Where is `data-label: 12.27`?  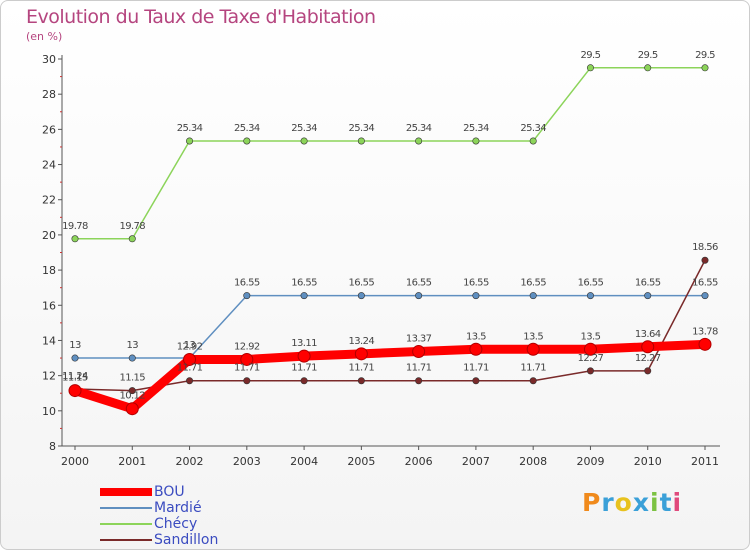
data-label: 12.27 is located at coordinates (648, 358).